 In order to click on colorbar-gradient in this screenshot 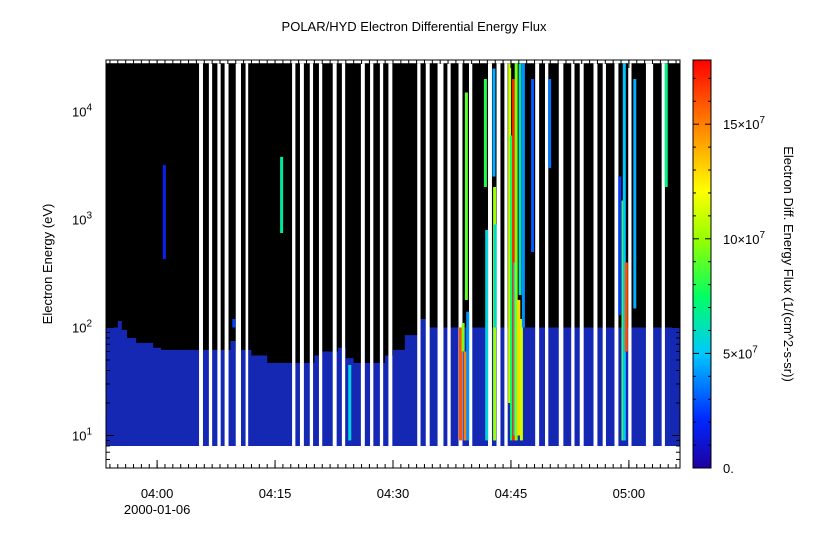, I will do `click(702, 264)`.